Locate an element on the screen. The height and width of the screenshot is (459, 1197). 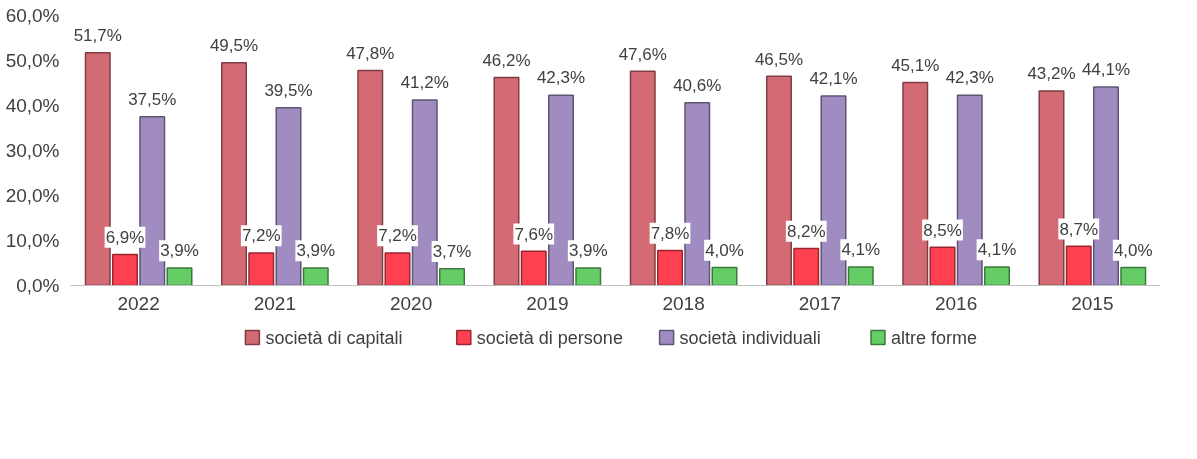
x-tick-label: 2015 is located at coordinates (1092, 303).